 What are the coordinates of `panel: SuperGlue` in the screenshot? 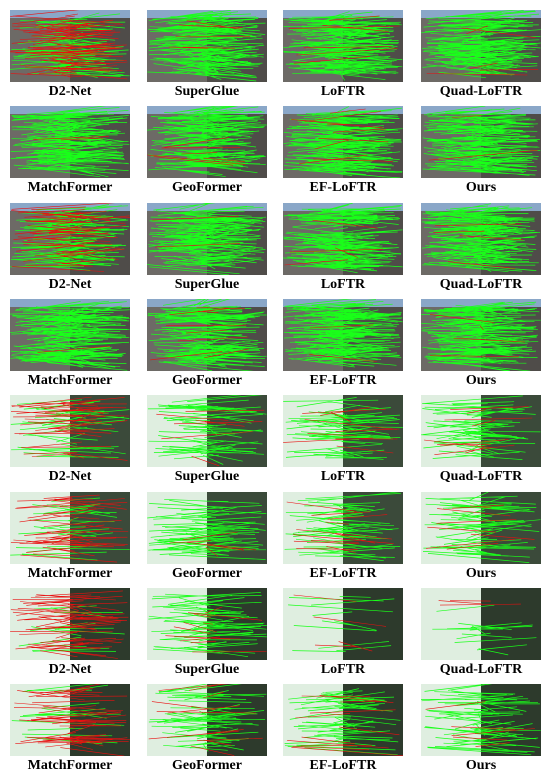 It's located at (207, 55).